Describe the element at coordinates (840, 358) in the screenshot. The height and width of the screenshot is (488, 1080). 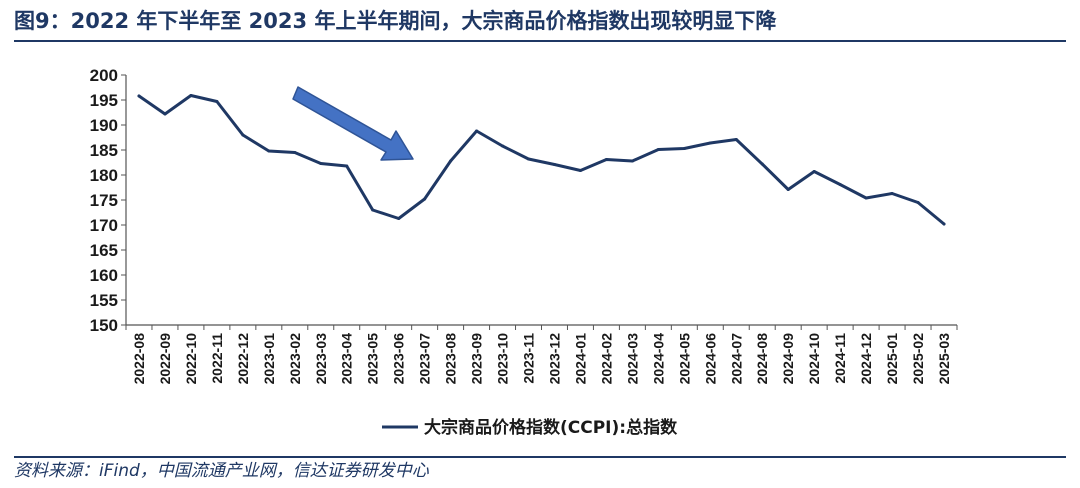
I see `x-tick-label: 2024-11` at that location.